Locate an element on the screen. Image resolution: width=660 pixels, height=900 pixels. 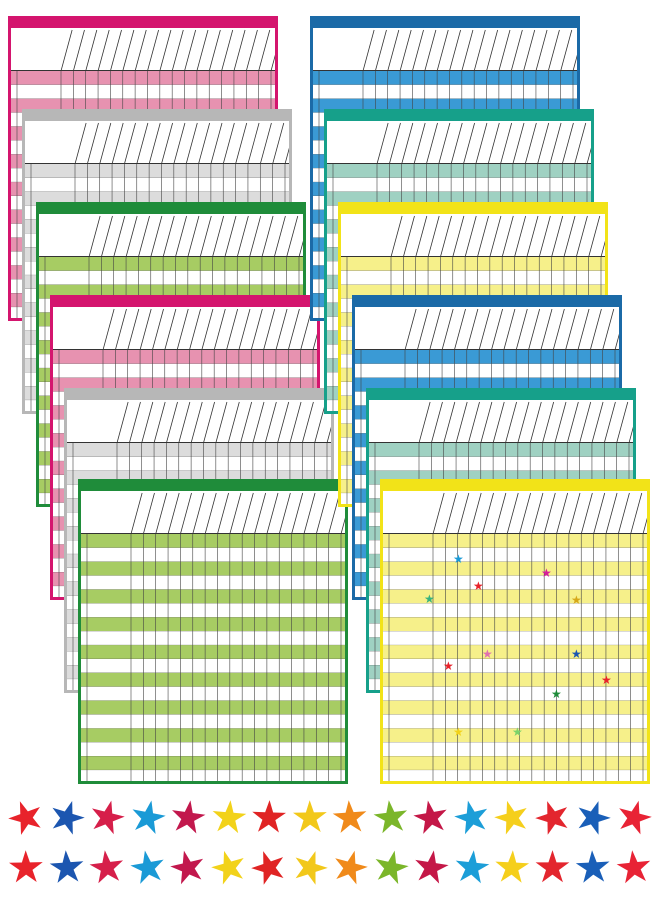
right-chart-6-yellow is located at coordinates (515, 631).